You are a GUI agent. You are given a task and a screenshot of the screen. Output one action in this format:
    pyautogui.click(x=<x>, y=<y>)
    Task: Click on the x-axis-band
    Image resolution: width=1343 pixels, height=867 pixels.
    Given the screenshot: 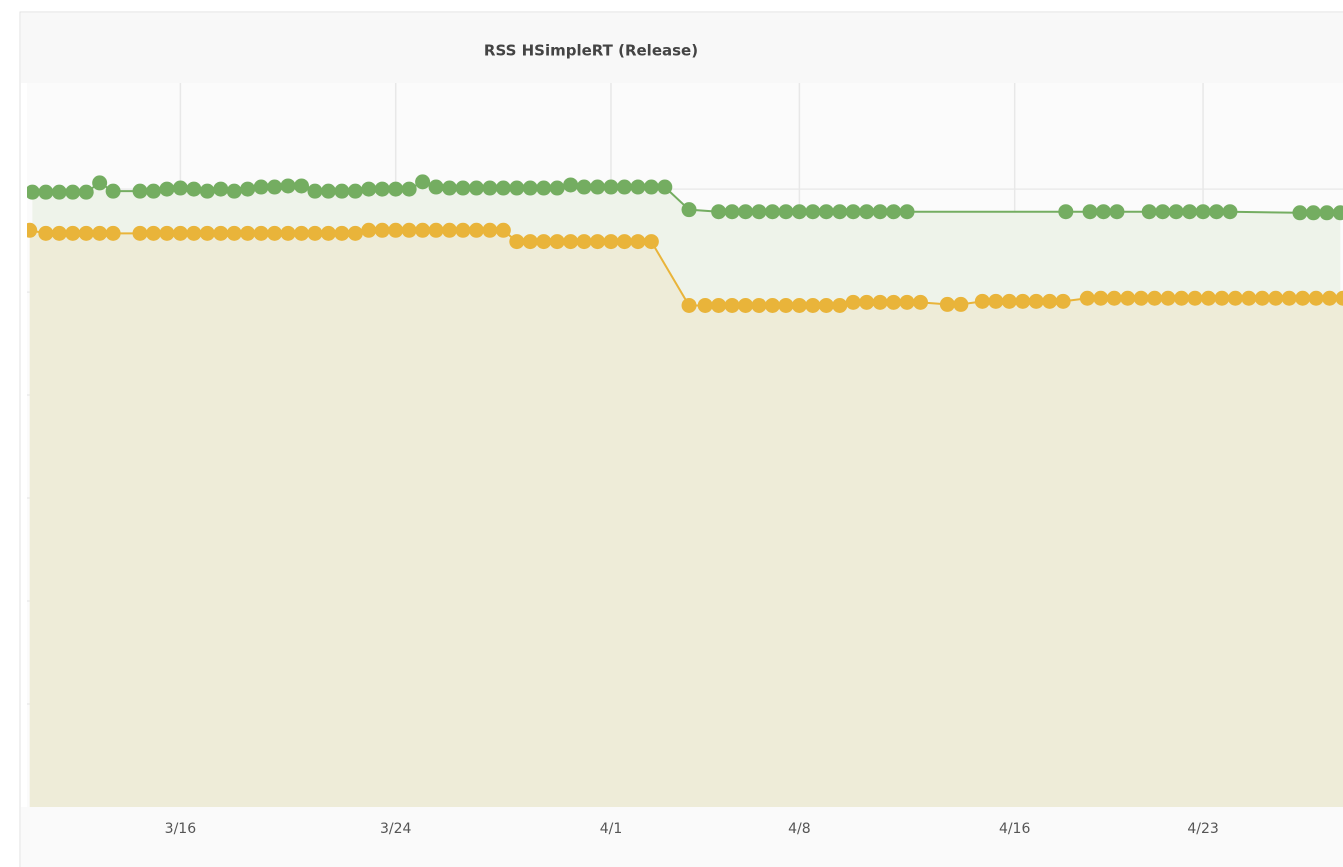 What is the action you would take?
    pyautogui.click(x=682, y=837)
    